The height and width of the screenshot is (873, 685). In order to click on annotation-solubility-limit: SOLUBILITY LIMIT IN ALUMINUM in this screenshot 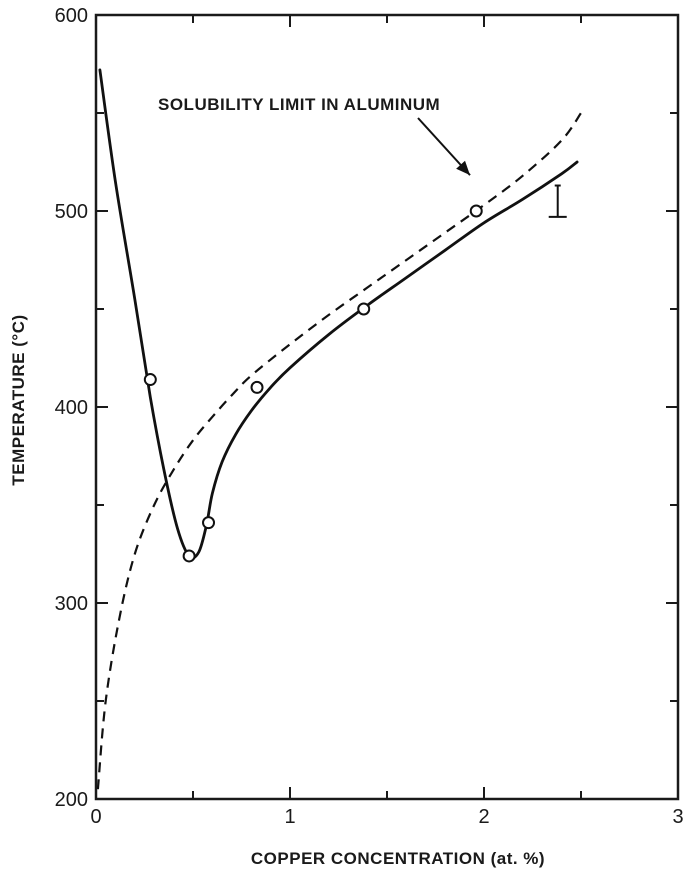, I will do `click(299, 104)`.